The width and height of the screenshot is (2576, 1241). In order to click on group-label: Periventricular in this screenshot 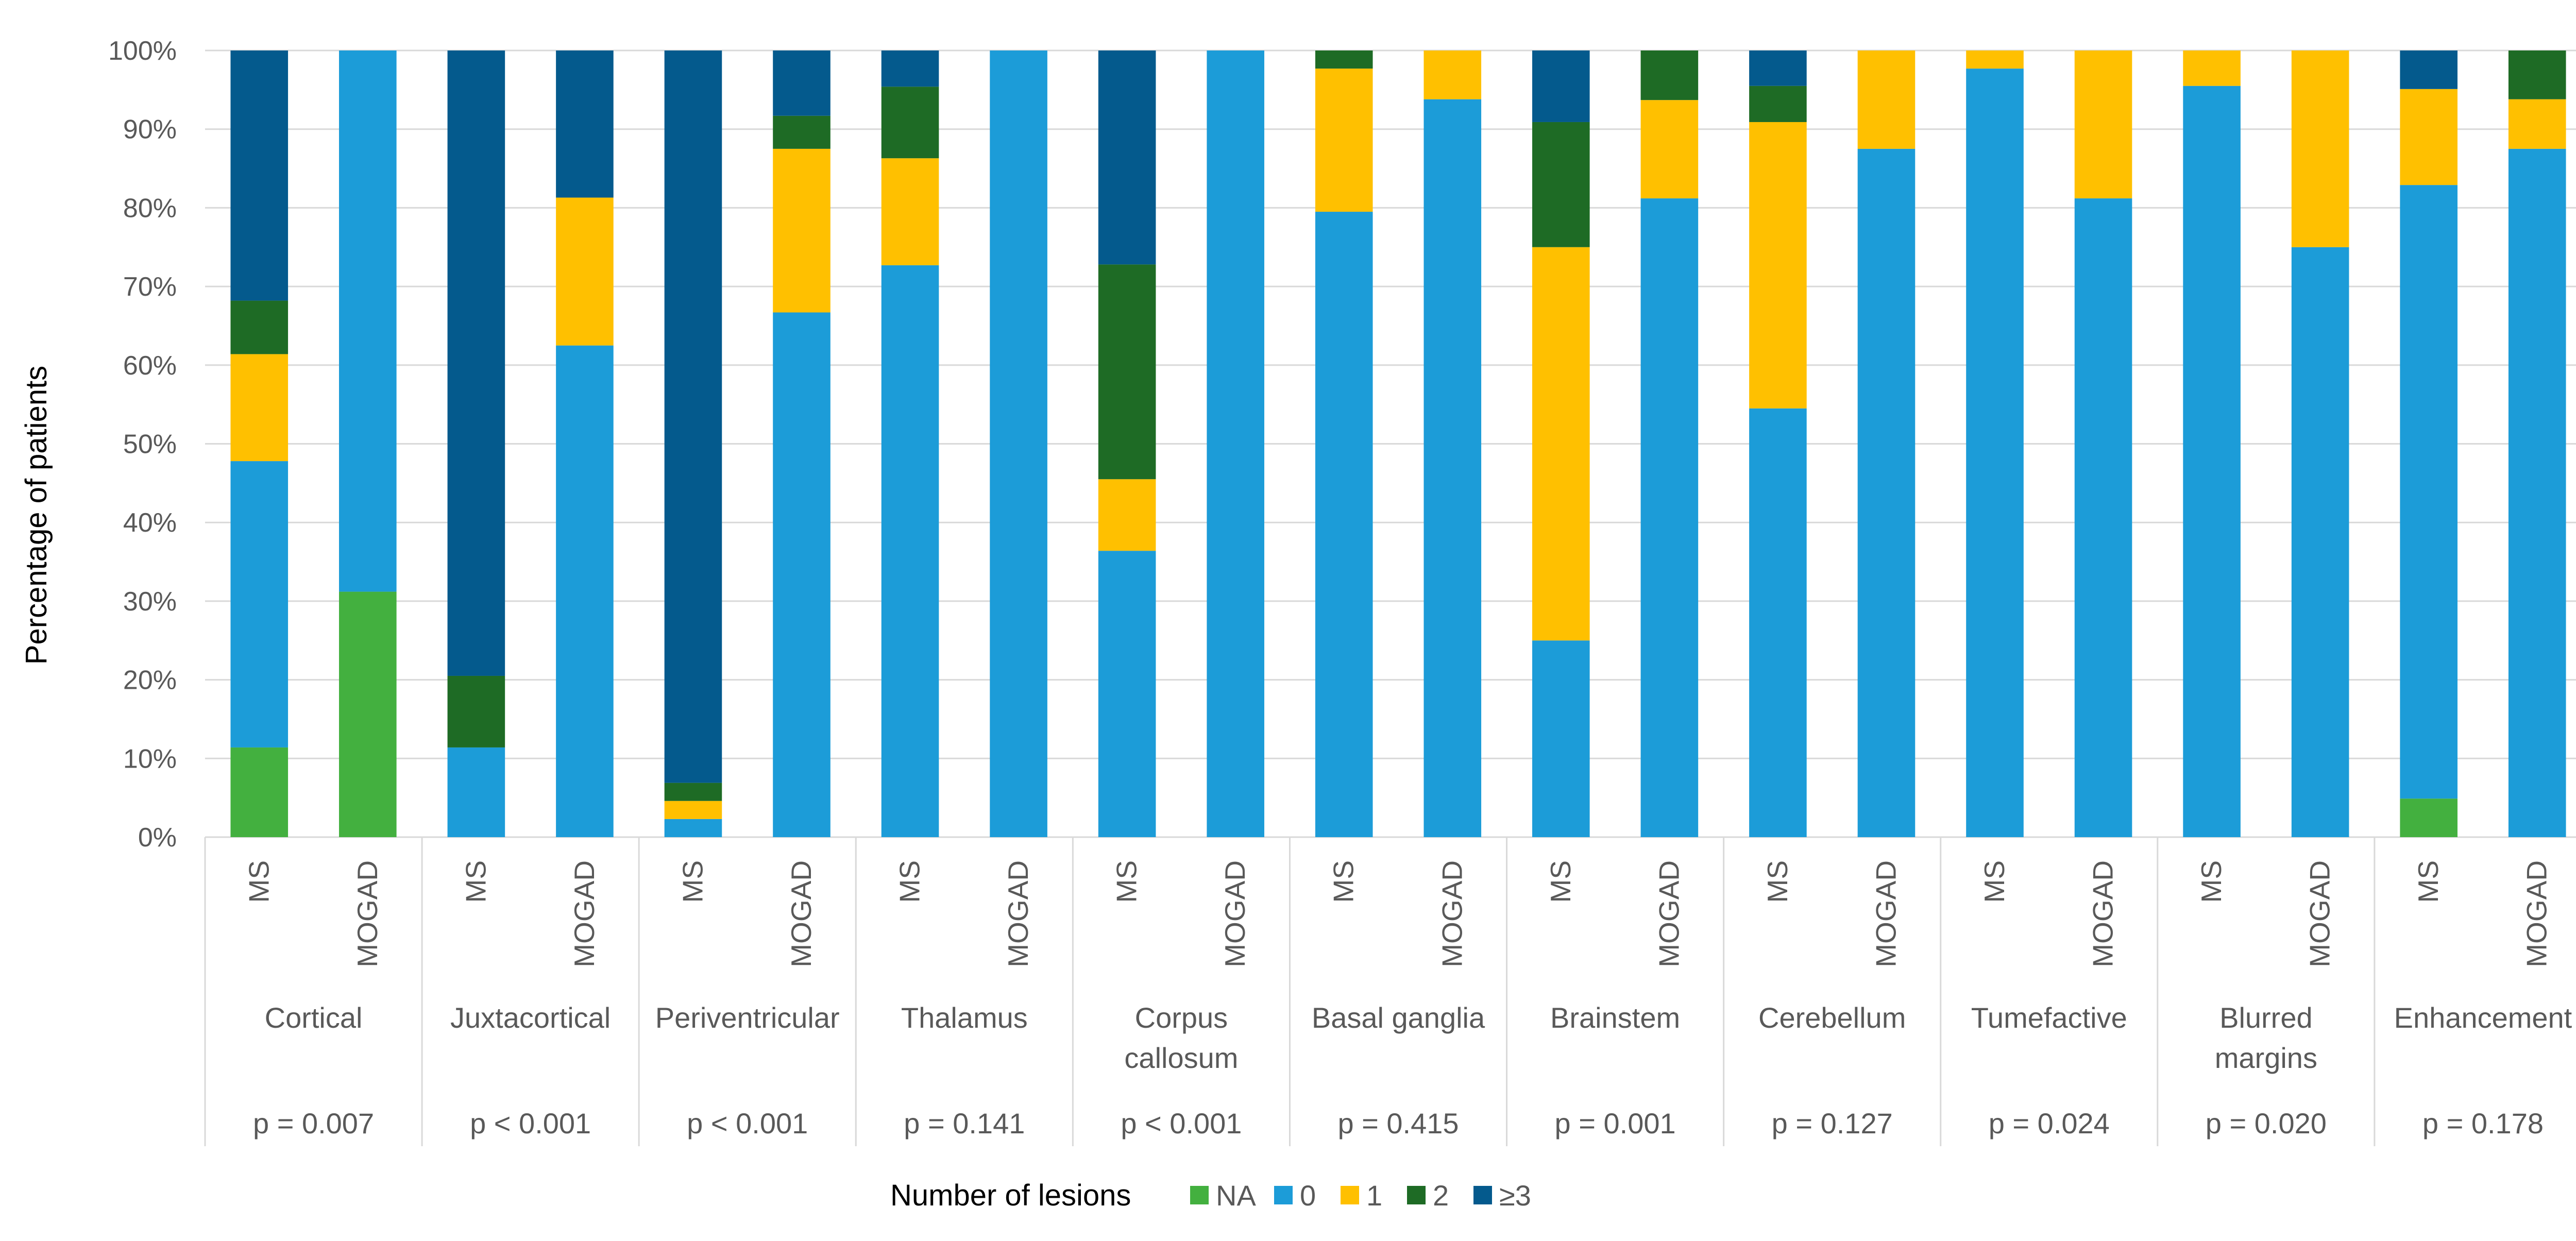, I will do `click(747, 1017)`.